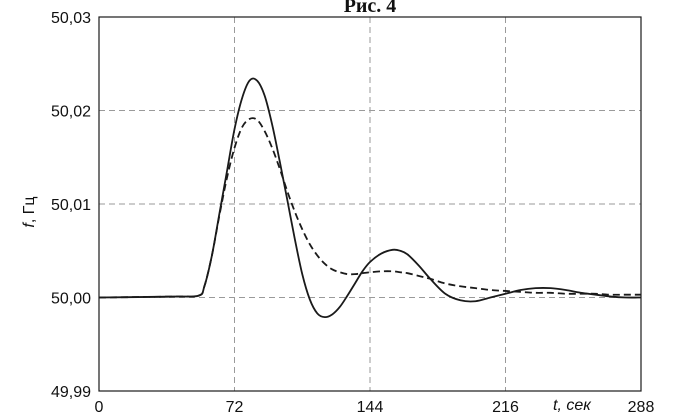  What do you see at coordinates (370, 8) in the screenshot?
I see `chart-title: Рис. 4` at bounding box center [370, 8].